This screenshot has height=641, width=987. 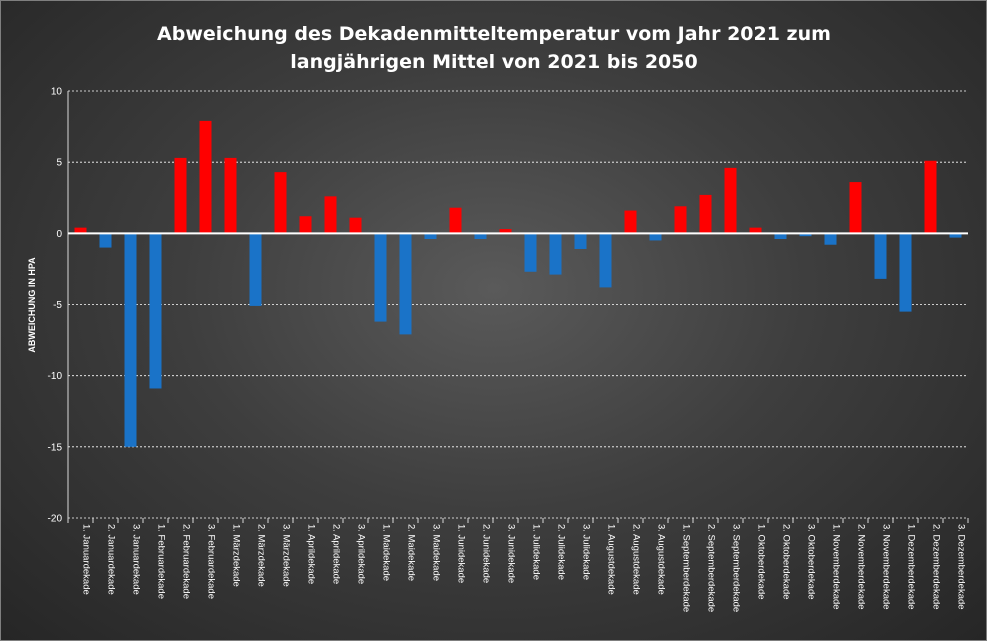 What do you see at coordinates (436, 552) in the screenshot?
I see `x-tick-label: 3. Maidekade` at bounding box center [436, 552].